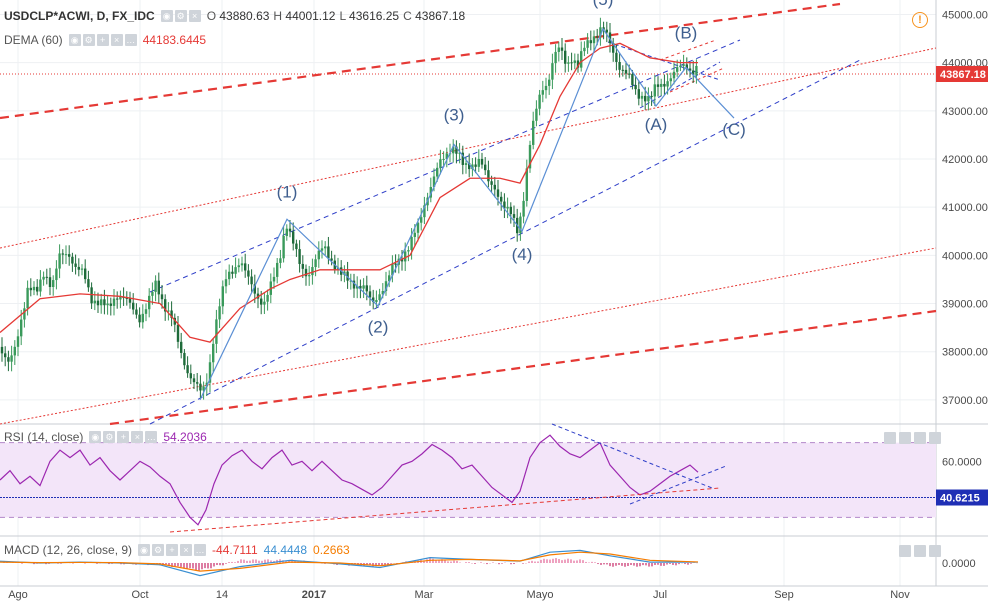 The image size is (988, 604). Describe the element at coordinates (331, 550) in the screenshot. I see `macd-value-3: 0.2663` at that location.